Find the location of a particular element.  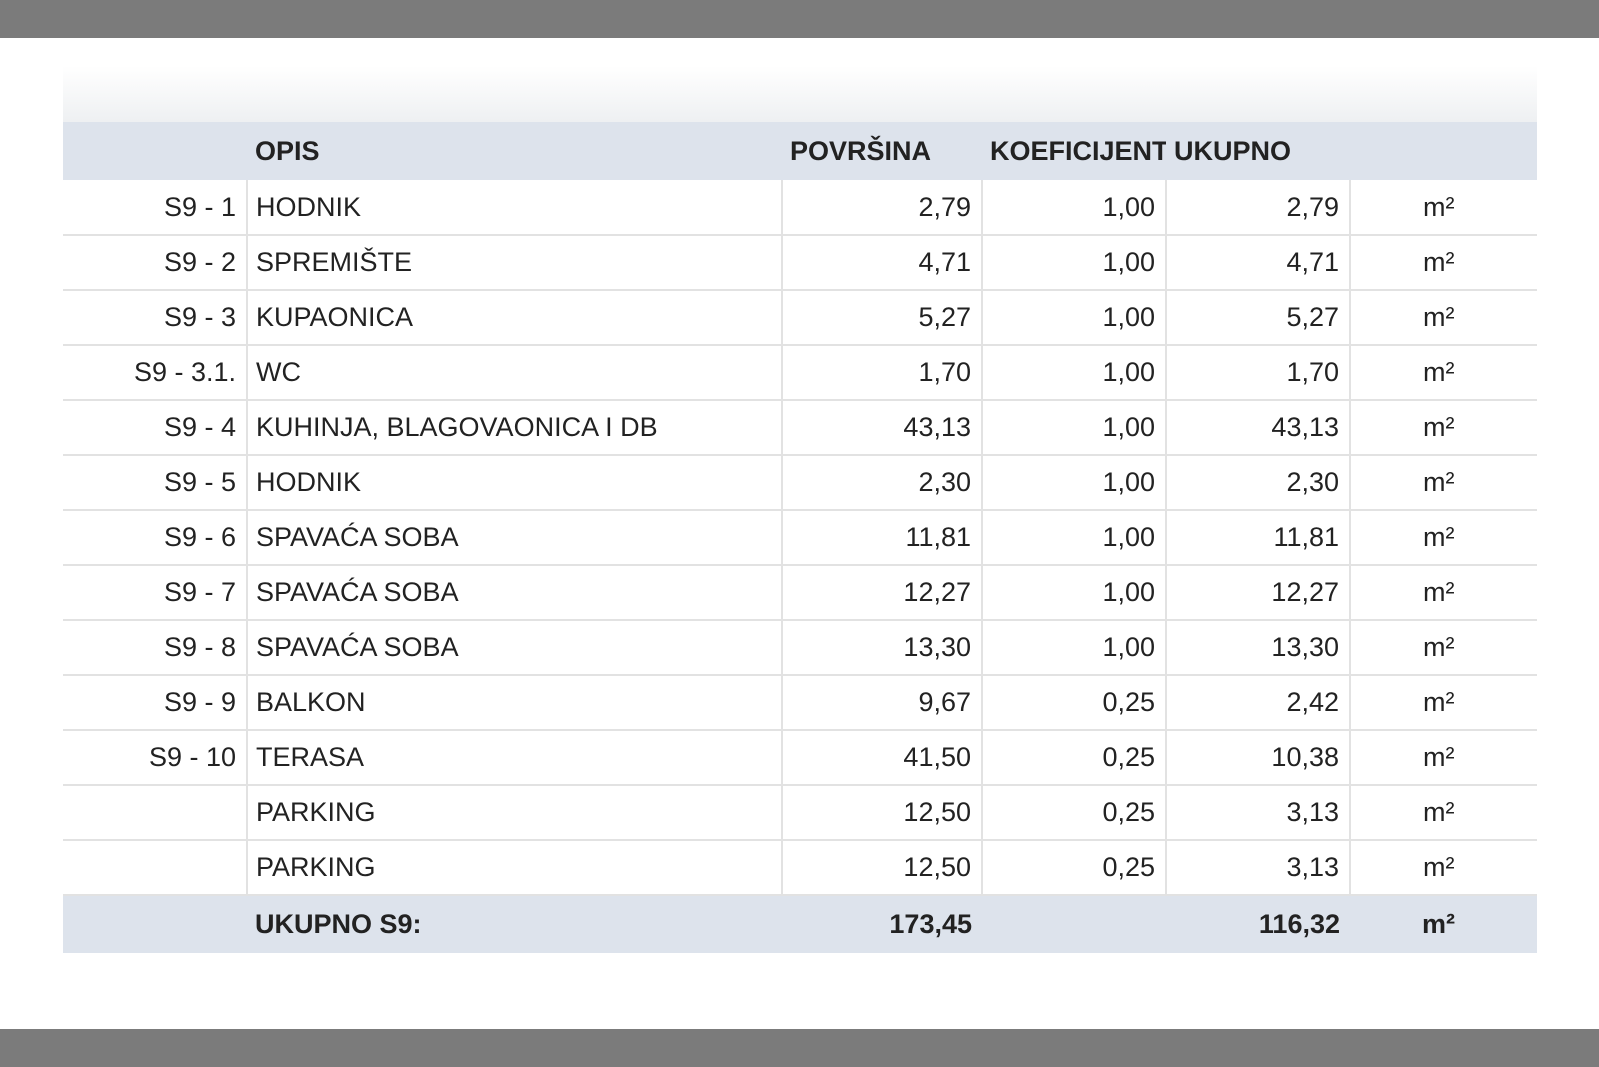

header-unit is located at coordinates (1443, 151).